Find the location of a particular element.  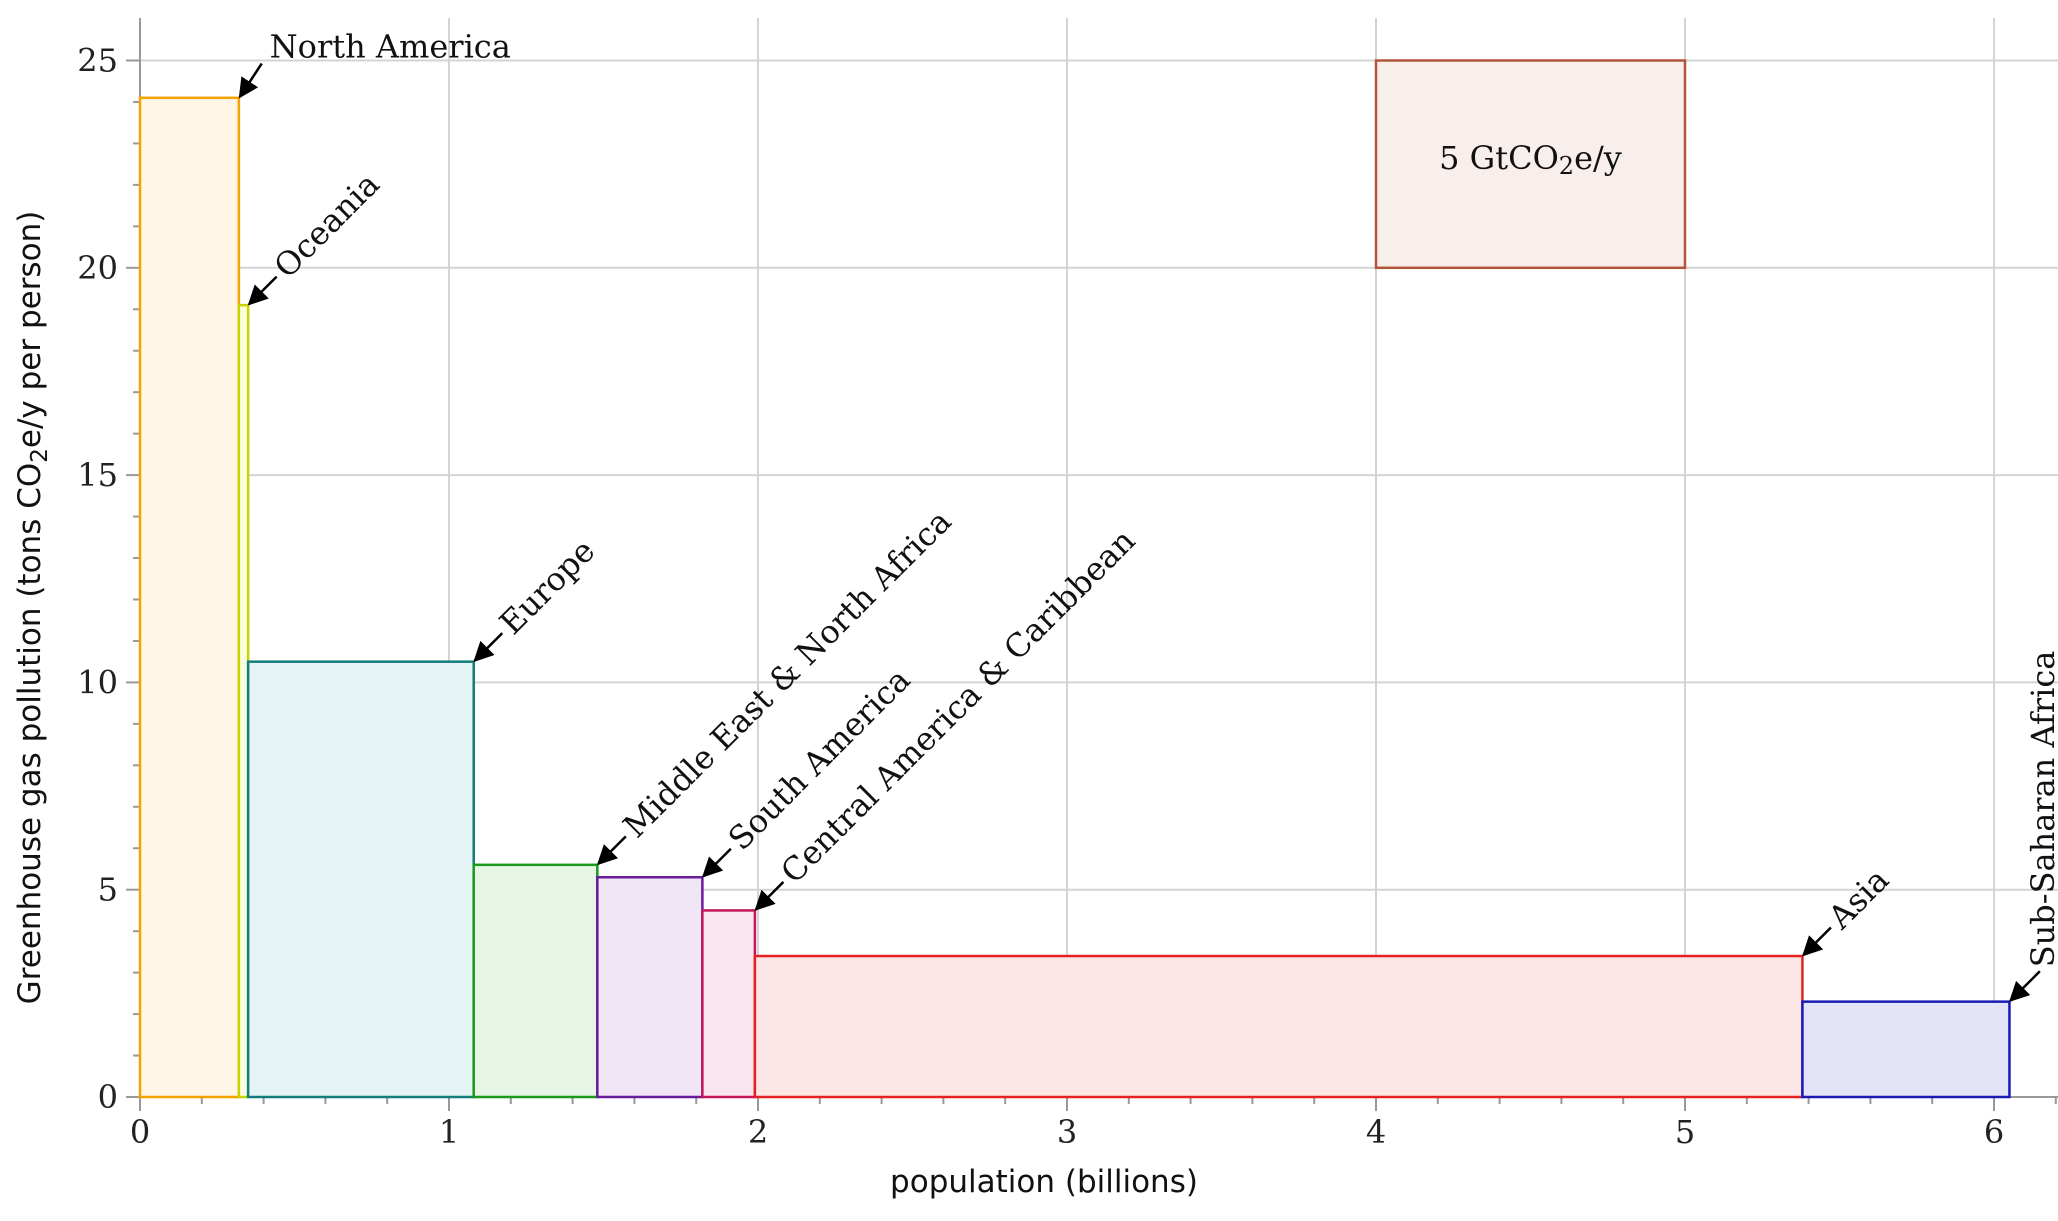

x-tick-label: 6 is located at coordinates (1994, 1132).